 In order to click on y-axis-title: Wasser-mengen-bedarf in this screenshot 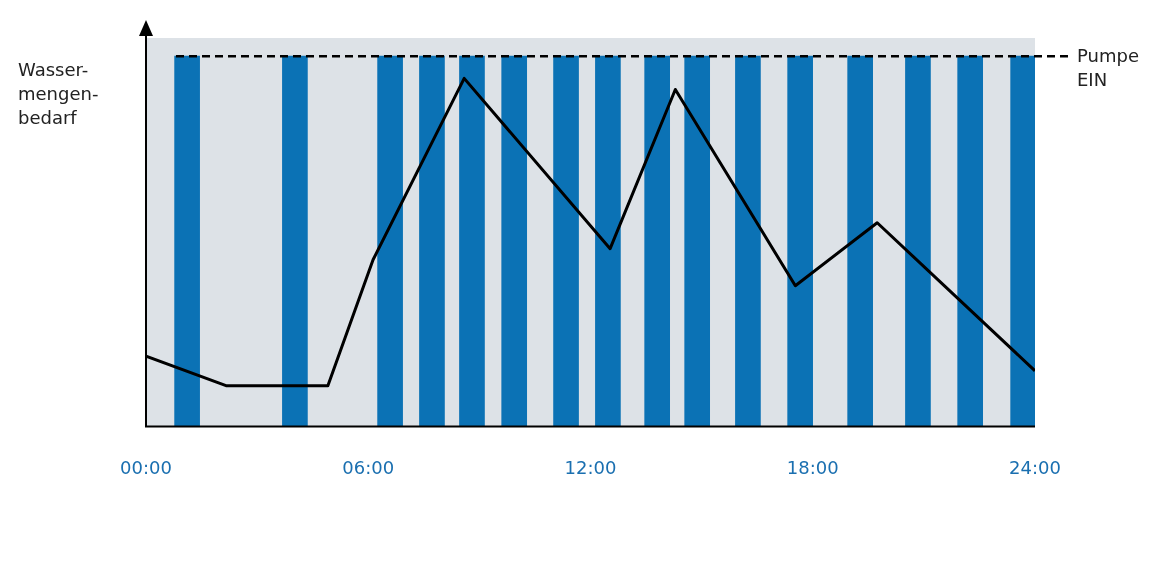, I will do `click(58, 94)`.